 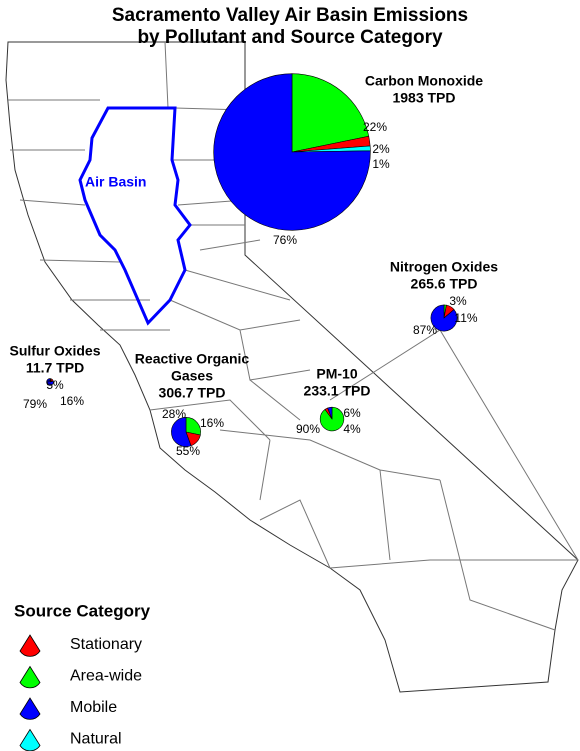 What do you see at coordinates (337, 391) in the screenshot?
I see `pie-total: 233.1 TPD` at bounding box center [337, 391].